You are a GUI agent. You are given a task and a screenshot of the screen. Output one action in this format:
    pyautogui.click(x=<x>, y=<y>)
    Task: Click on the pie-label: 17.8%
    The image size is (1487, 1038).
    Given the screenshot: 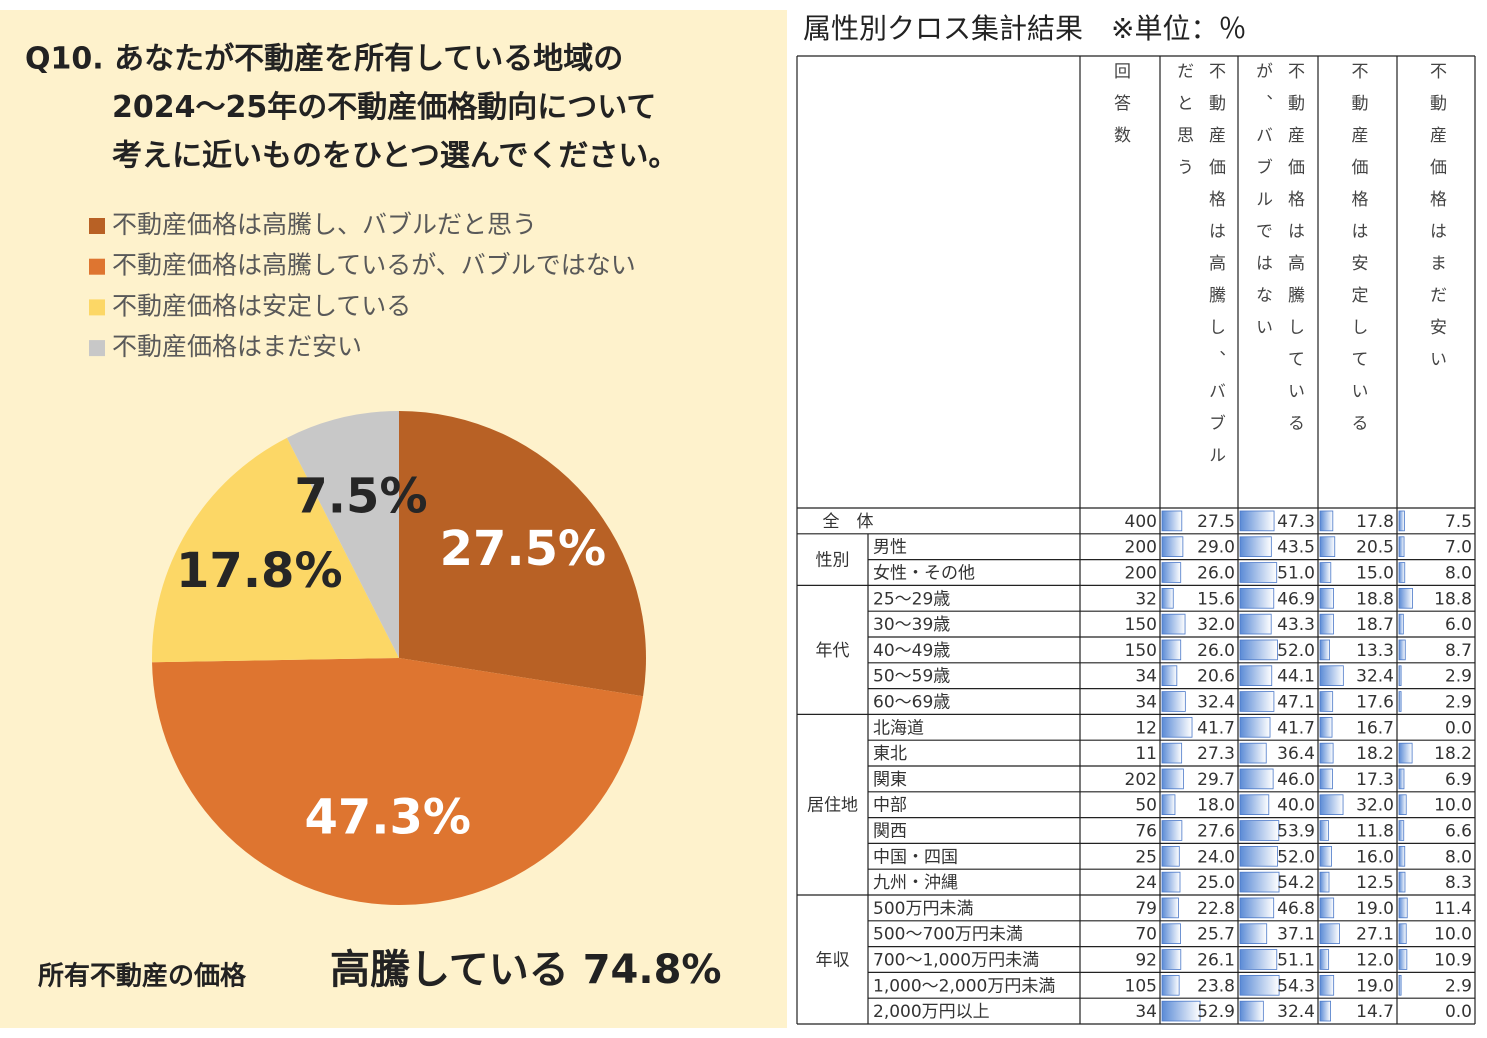 What is the action you would take?
    pyautogui.click(x=259, y=571)
    